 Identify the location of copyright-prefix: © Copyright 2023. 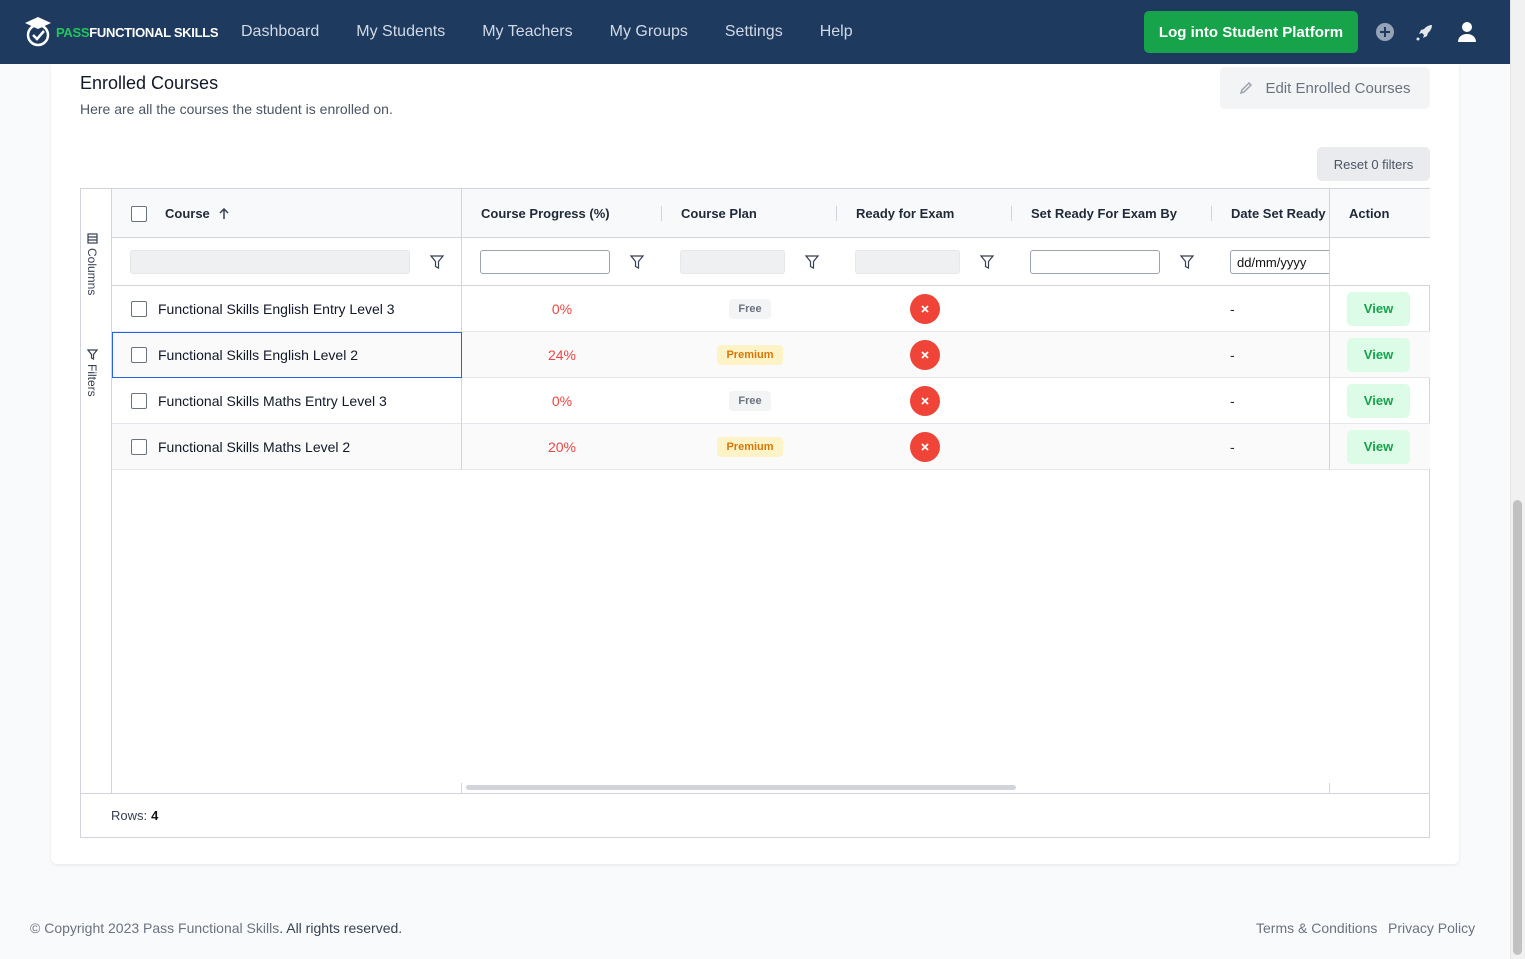
(87, 928).